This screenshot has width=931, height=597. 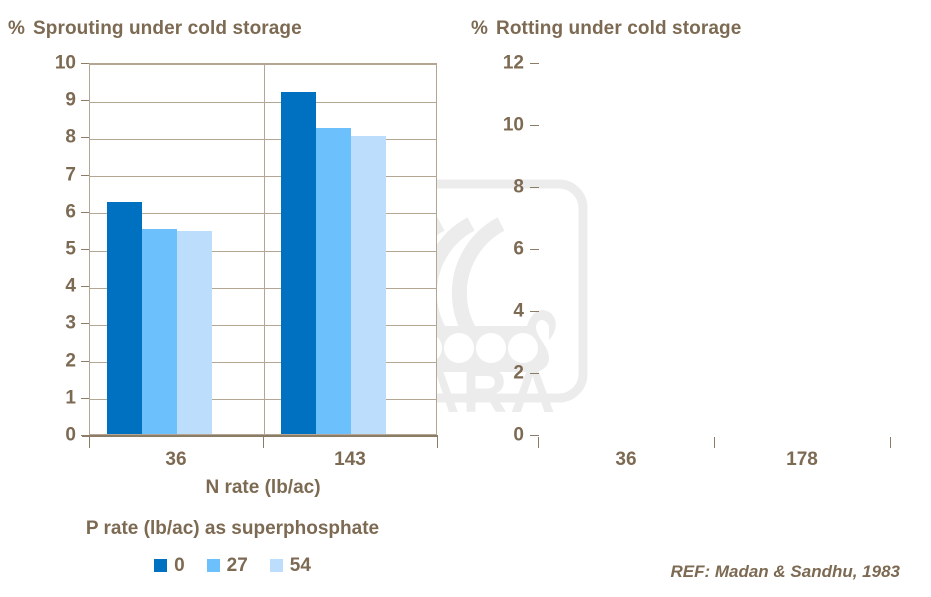 What do you see at coordinates (232, 528) in the screenshot?
I see `legend-title: P rate (lb/ac) as superphosphate` at bounding box center [232, 528].